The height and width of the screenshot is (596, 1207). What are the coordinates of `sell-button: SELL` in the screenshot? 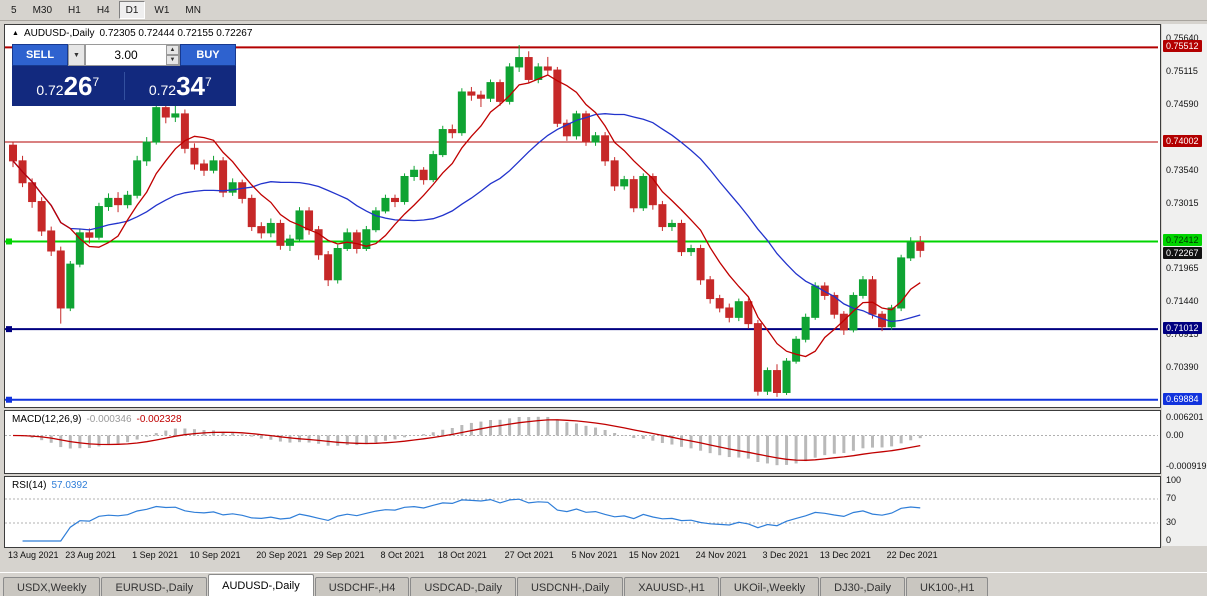 It's located at (40, 55).